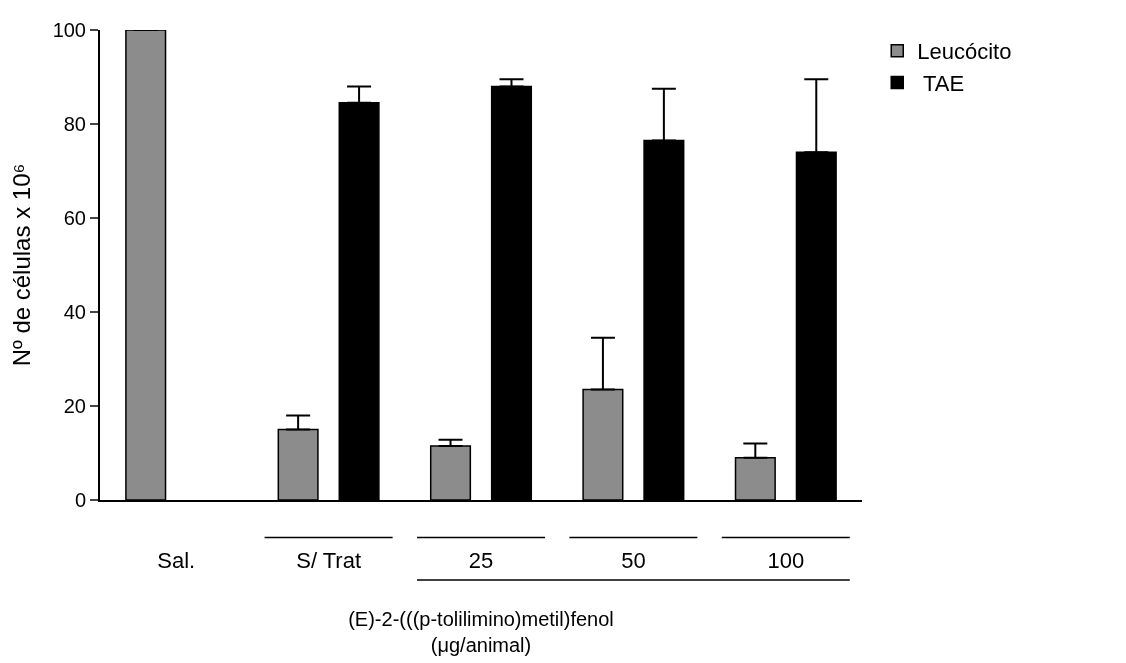  Describe the element at coordinates (22, 265) in the screenshot. I see `y-axis-title: Nº de células x 10⁶` at that location.